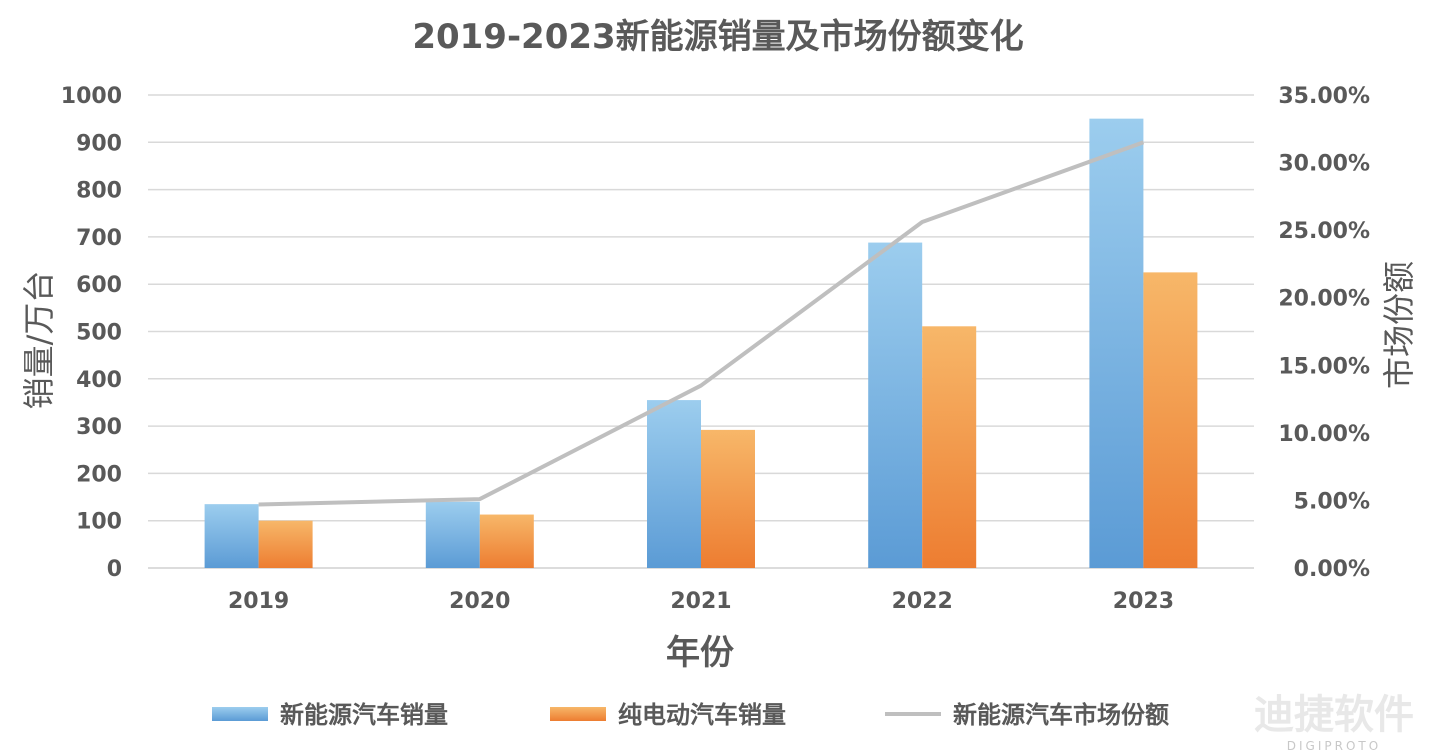 The image size is (1436, 756). I want to click on y-tick-label: 900, so click(99, 143).